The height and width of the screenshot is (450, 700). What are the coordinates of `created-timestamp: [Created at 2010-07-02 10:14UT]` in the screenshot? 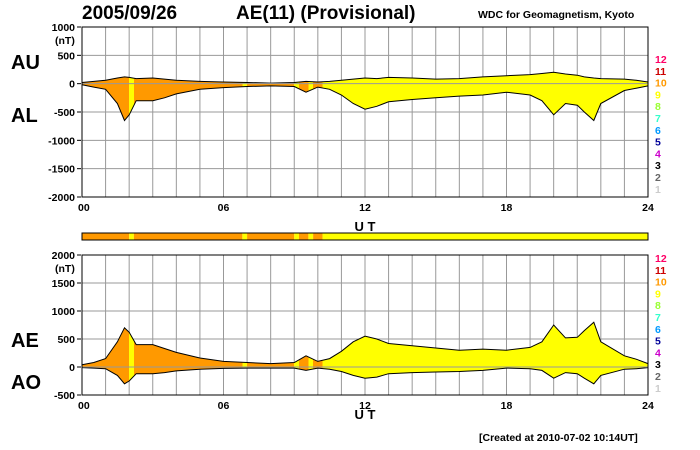 It's located at (558, 438).